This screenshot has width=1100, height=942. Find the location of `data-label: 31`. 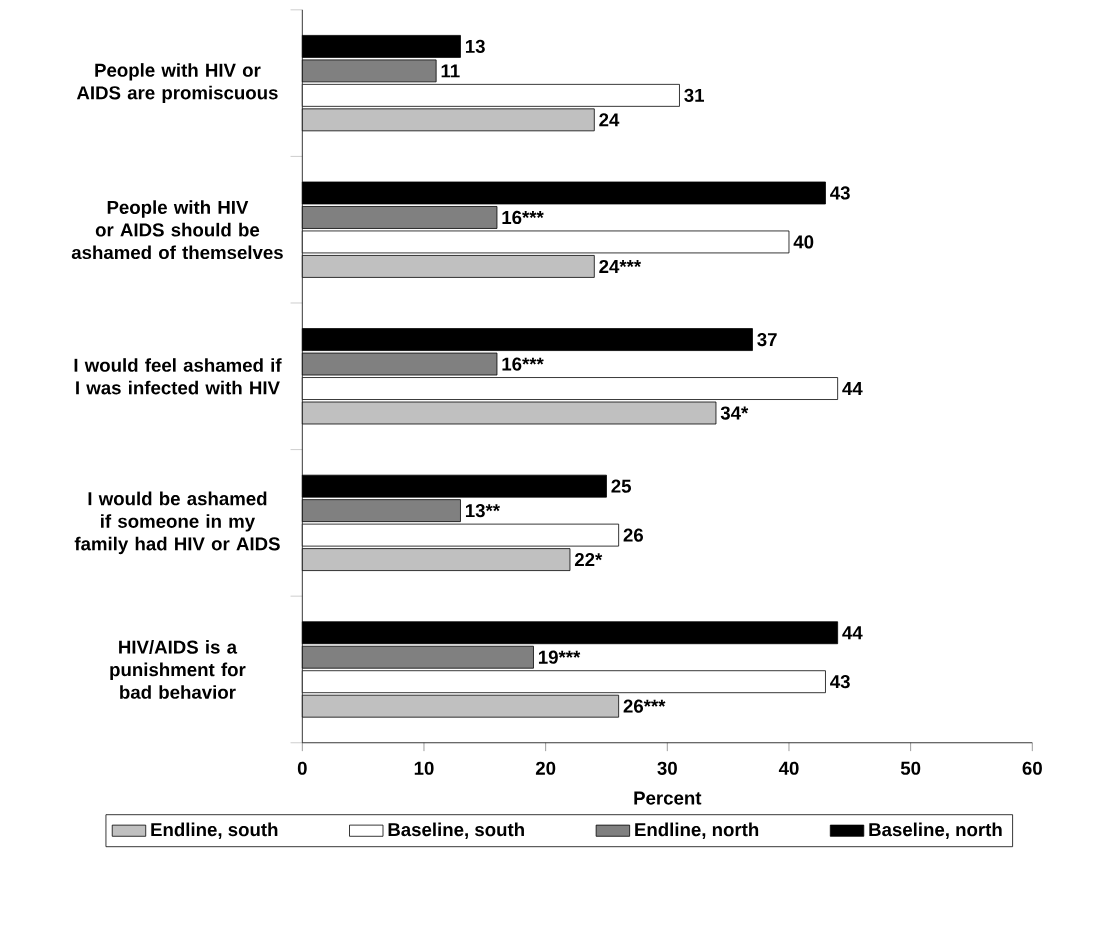

data-label: 31 is located at coordinates (694, 95).